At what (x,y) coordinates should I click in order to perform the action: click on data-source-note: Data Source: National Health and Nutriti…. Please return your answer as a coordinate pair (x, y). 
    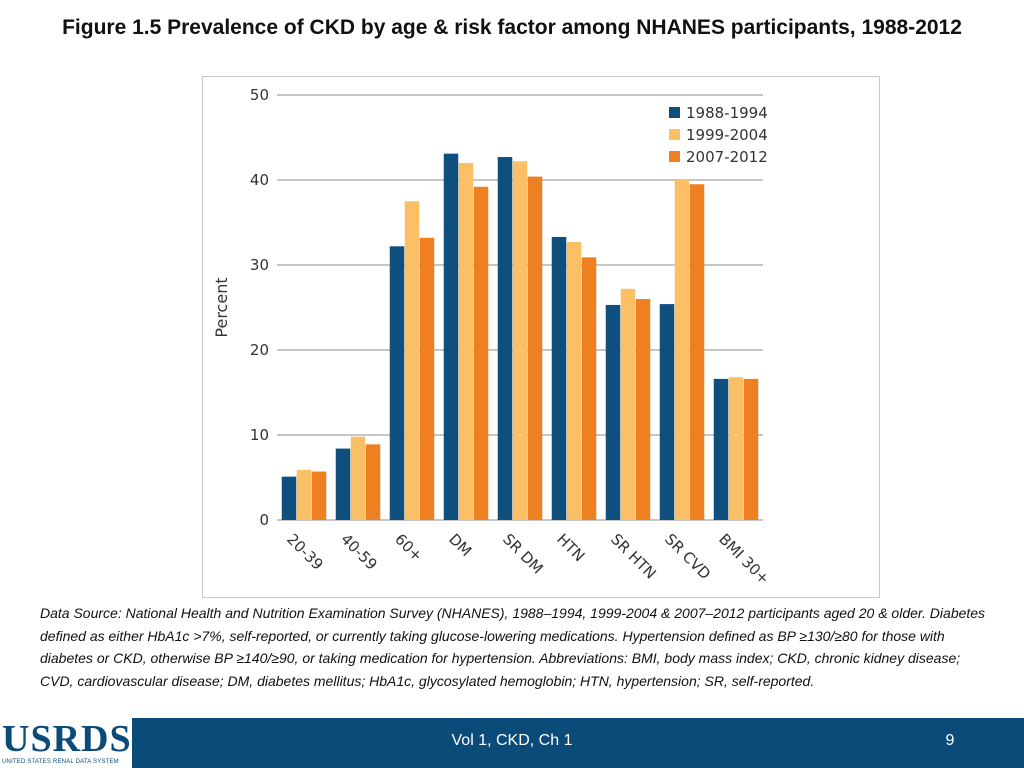
    Looking at the image, I should click on (513, 647).